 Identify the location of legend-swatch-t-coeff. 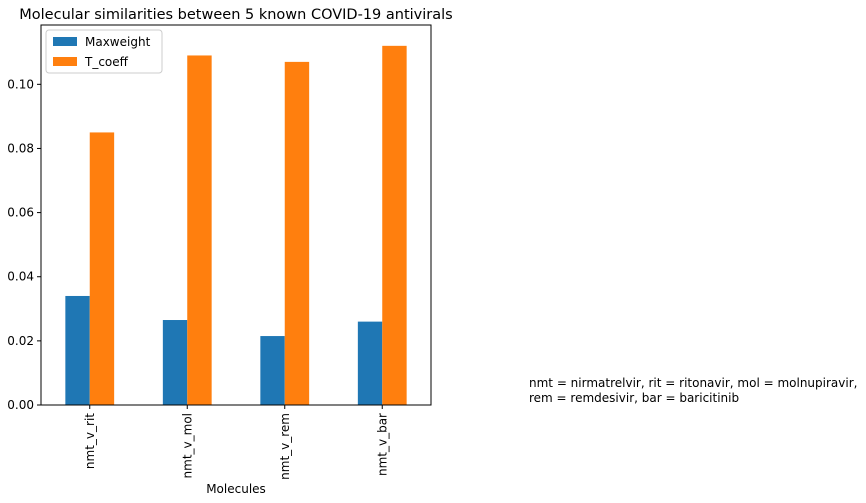
(65, 61).